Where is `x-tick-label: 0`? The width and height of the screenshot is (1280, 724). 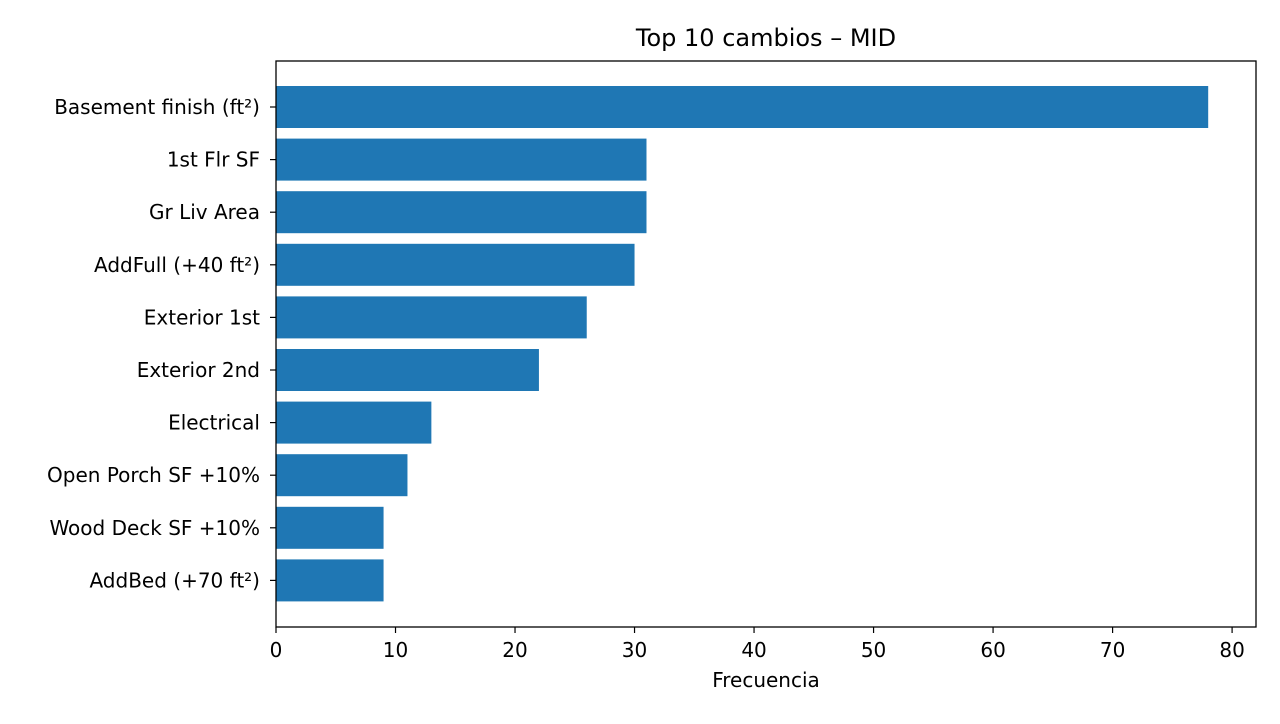 x-tick-label: 0 is located at coordinates (276, 650).